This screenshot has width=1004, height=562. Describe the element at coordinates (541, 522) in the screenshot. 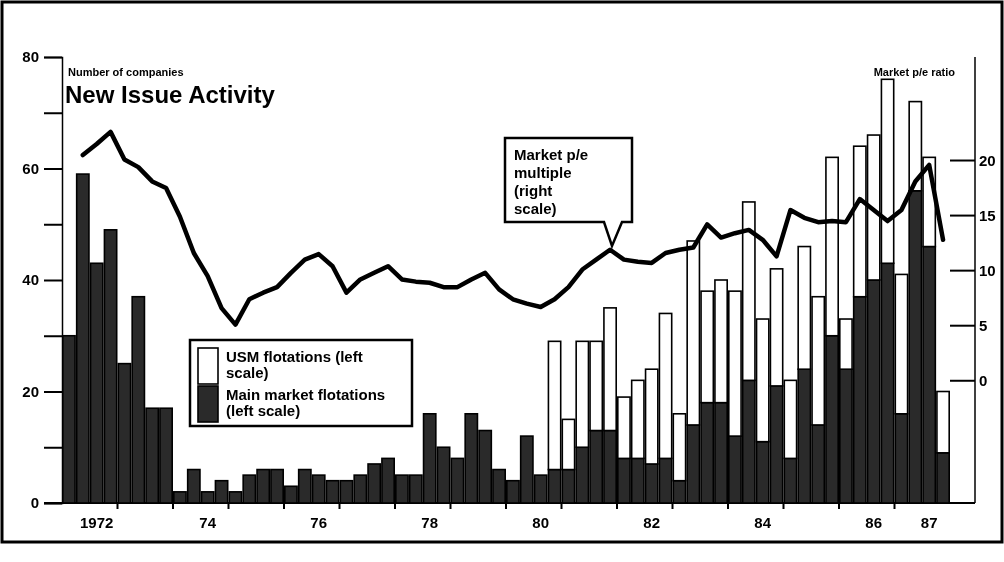

I see `x-tick-label: 80` at that location.